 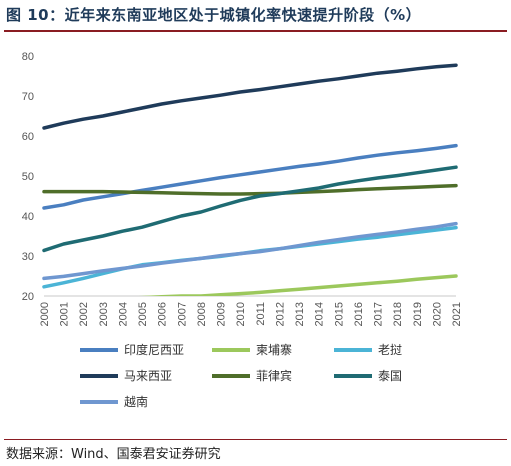 I want to click on x-tick-label: 2003, so click(x=104, y=314).